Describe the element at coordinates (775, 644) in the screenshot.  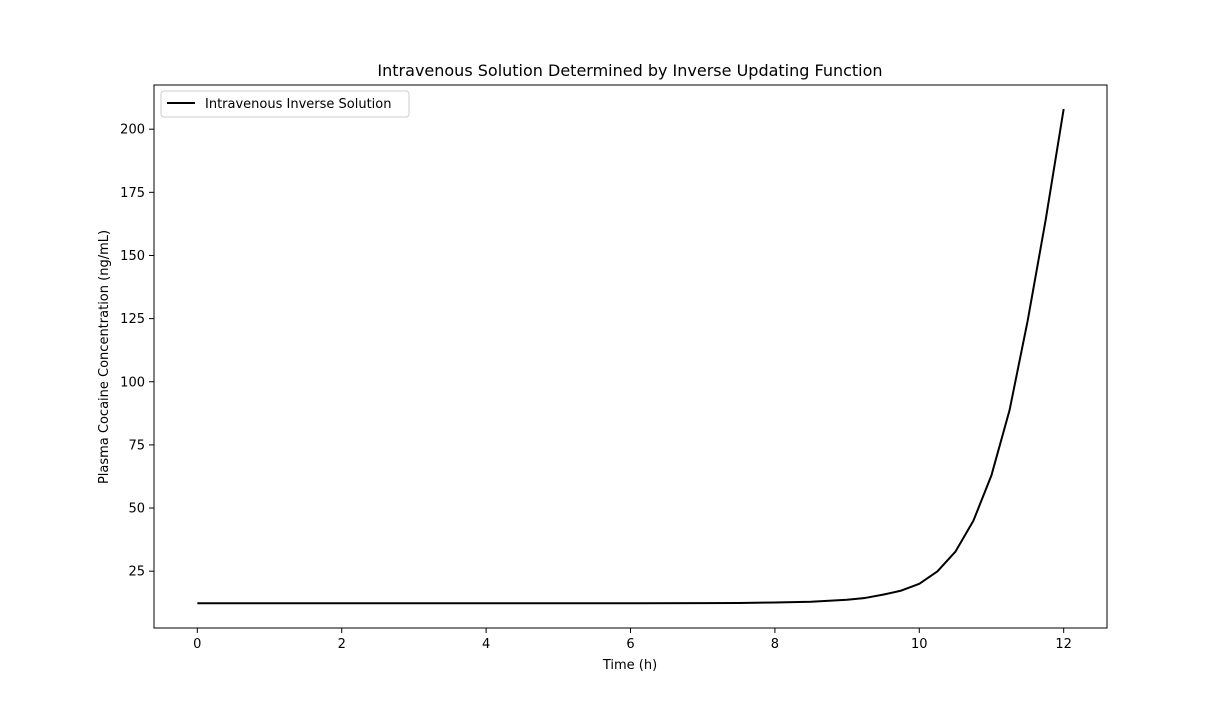
I see `x-tick-label: 8` at that location.